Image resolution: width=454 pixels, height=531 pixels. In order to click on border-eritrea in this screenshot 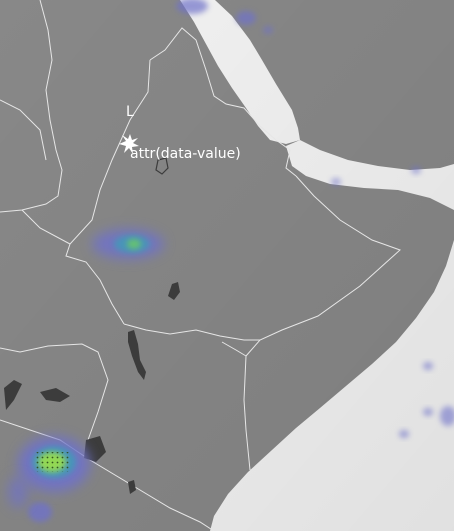, I will do `click(213, 84)`.